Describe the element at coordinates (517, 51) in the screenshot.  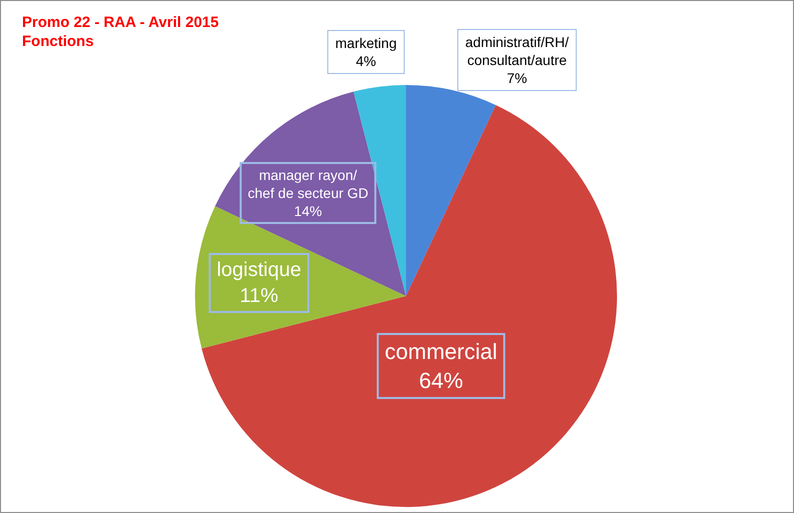
I see `slice-label: administratif/RH/consultant/autre` at that location.